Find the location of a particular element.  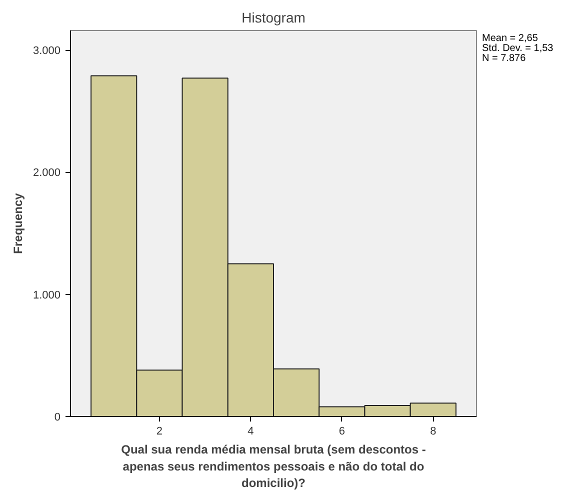

chart-title: Histogram is located at coordinates (274, 18).